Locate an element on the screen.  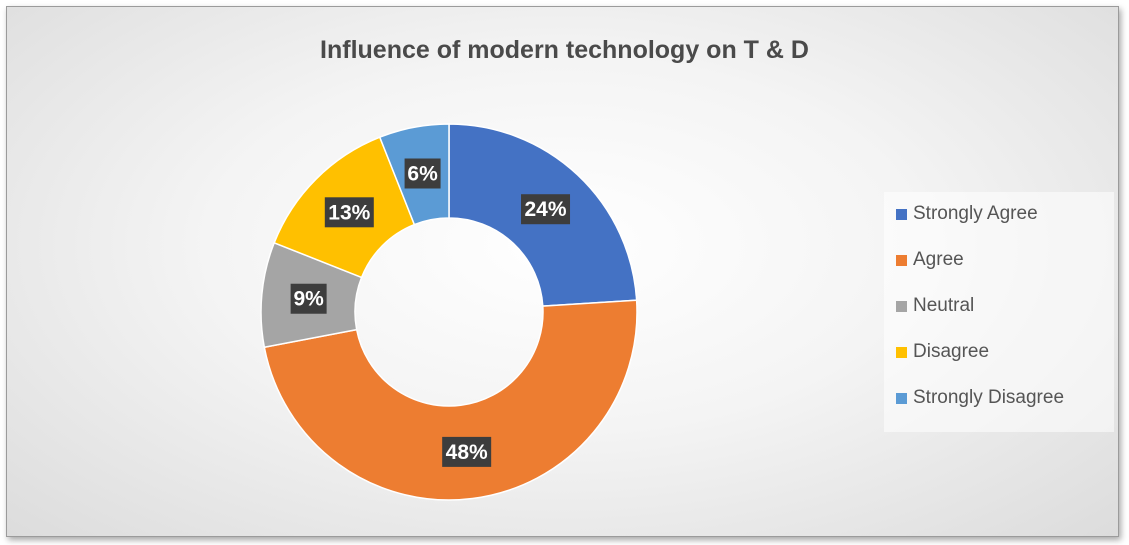
legend-item-neutral: Neutral is located at coordinates (935, 306).